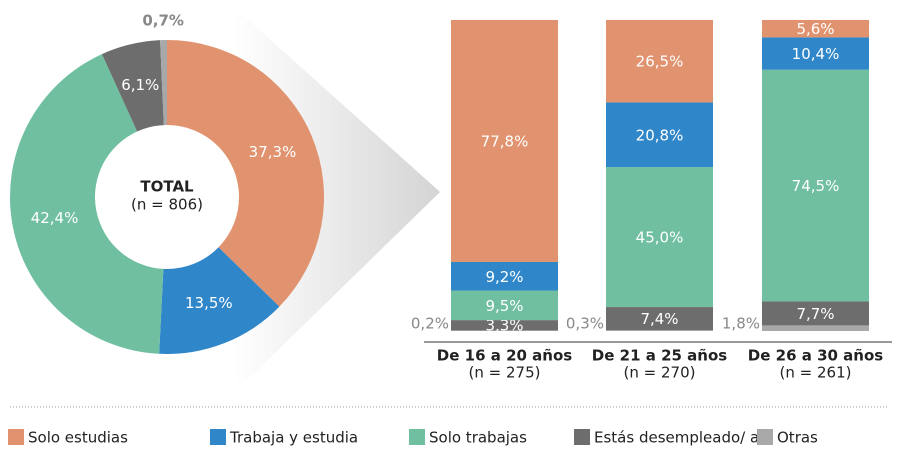 The width and height of the screenshot is (898, 450). I want to click on slice-label: 42,4%, so click(55, 218).